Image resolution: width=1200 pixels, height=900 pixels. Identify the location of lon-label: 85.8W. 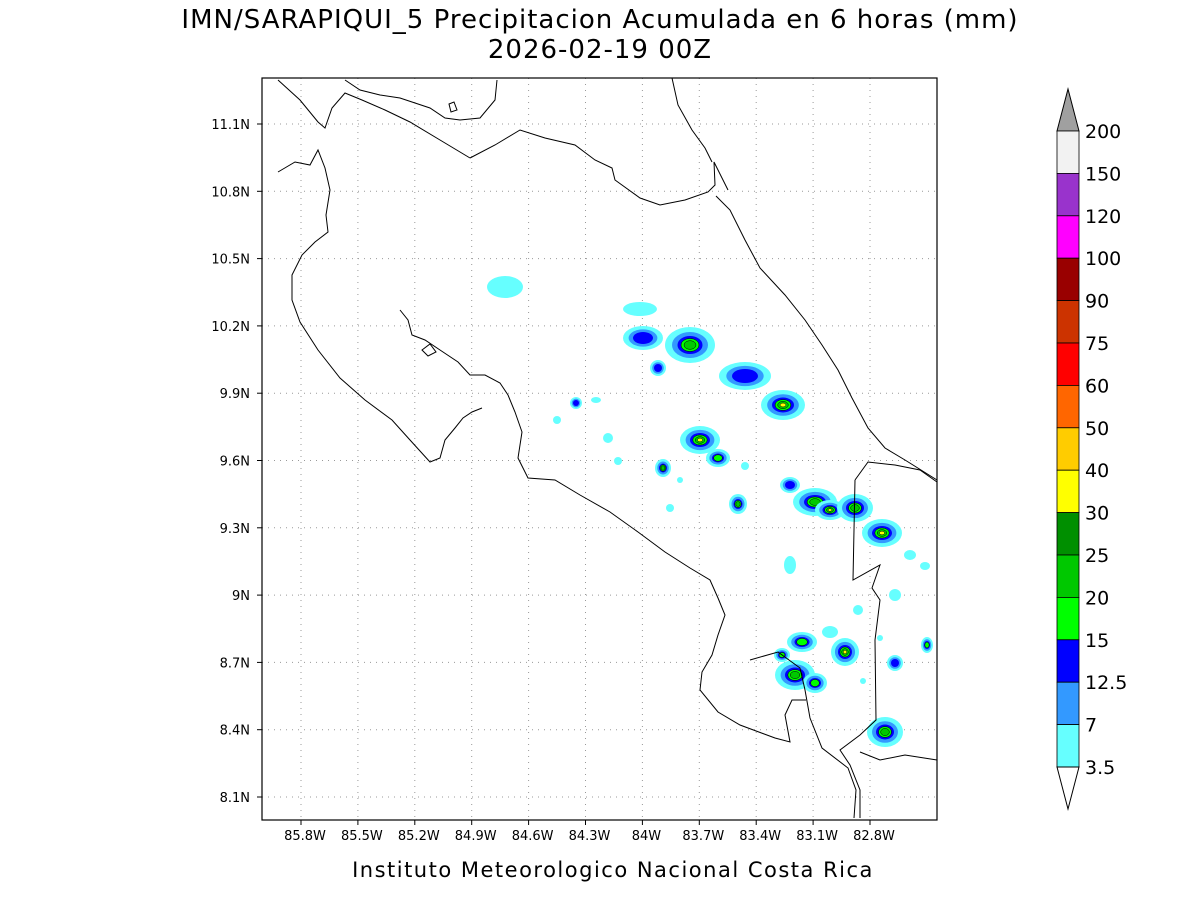
(305, 836).